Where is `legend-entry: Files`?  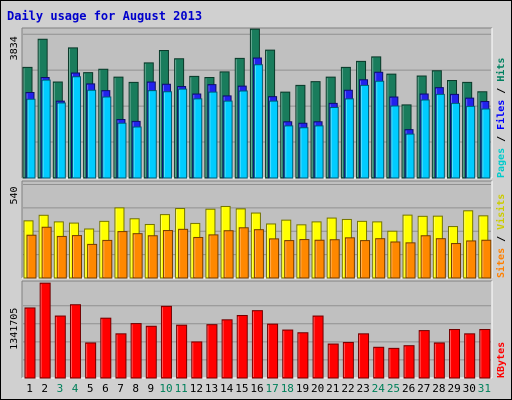
legend-entry: Files is located at coordinates (501, 115).